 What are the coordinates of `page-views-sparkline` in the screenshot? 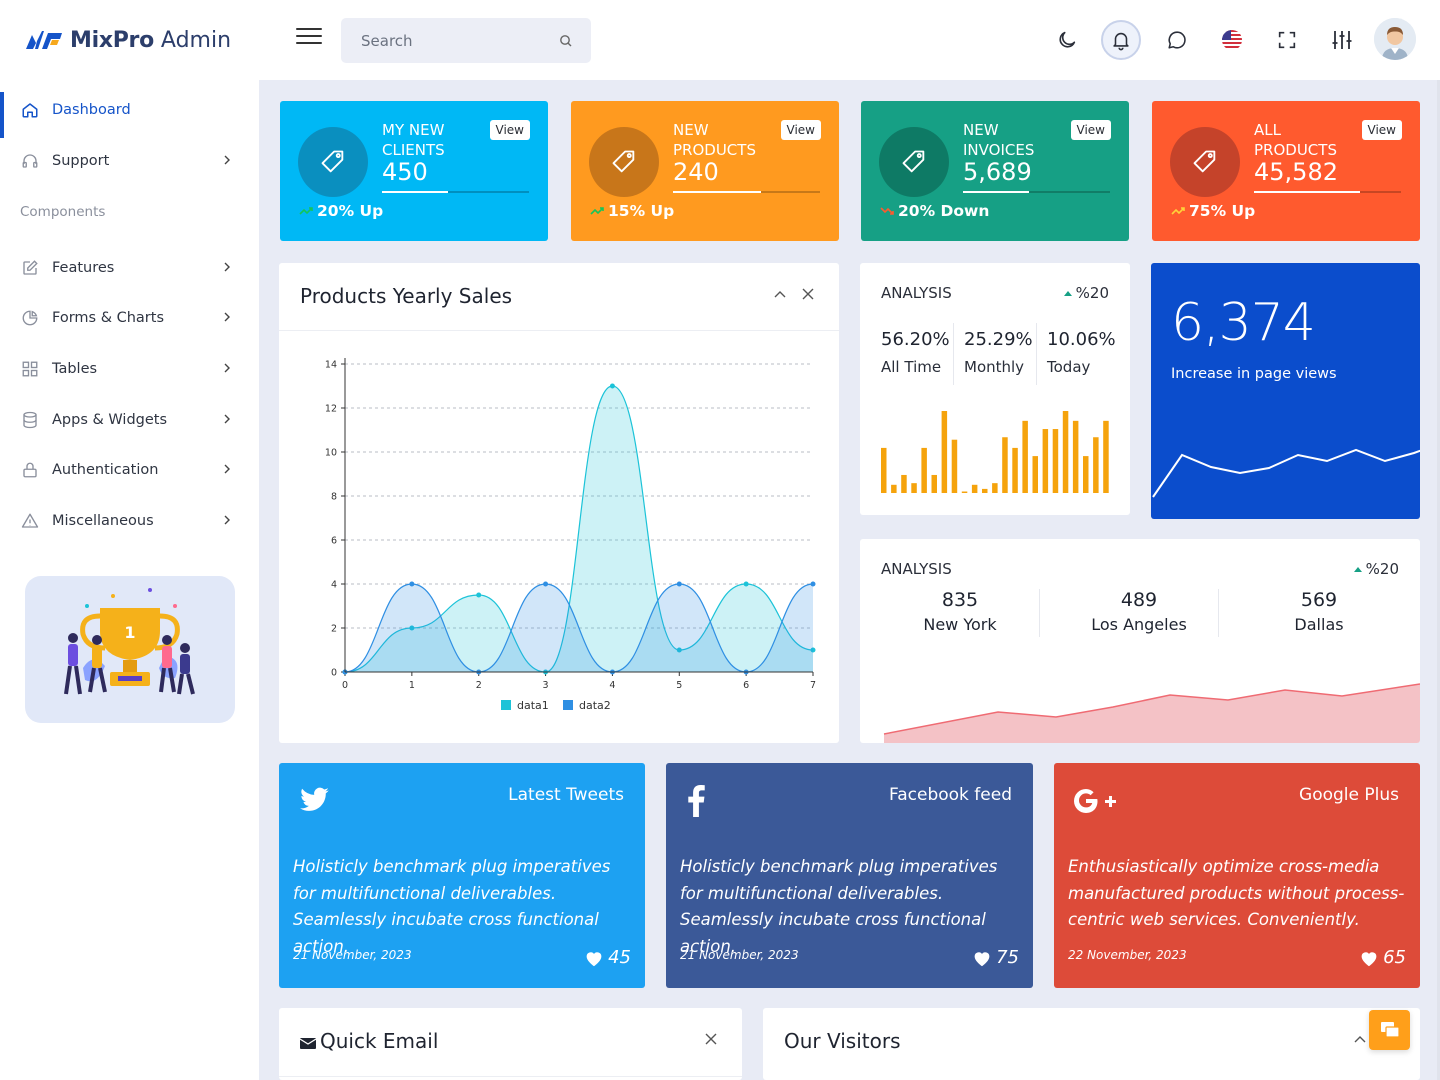 It's located at (1286, 473).